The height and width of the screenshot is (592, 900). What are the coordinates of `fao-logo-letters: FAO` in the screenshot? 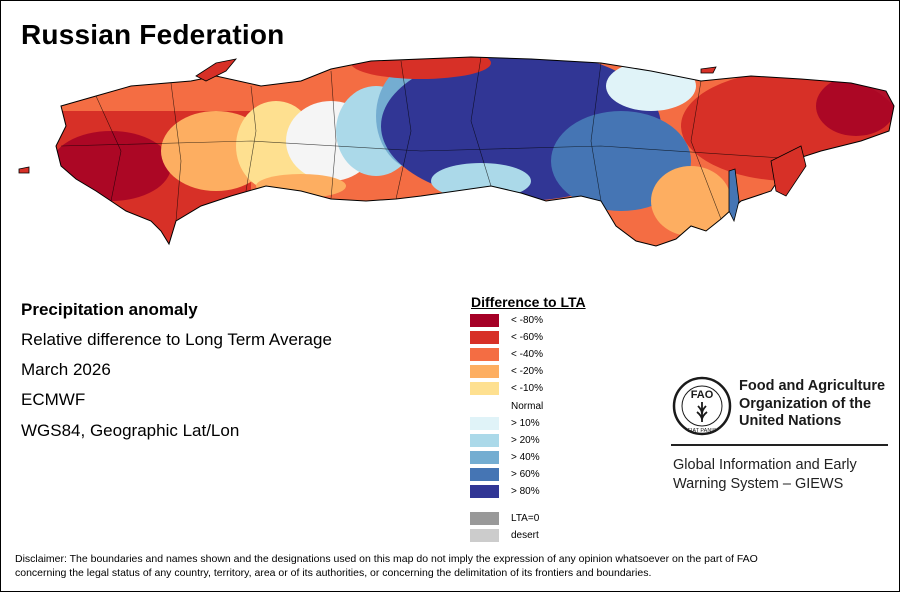 It's located at (702, 395).